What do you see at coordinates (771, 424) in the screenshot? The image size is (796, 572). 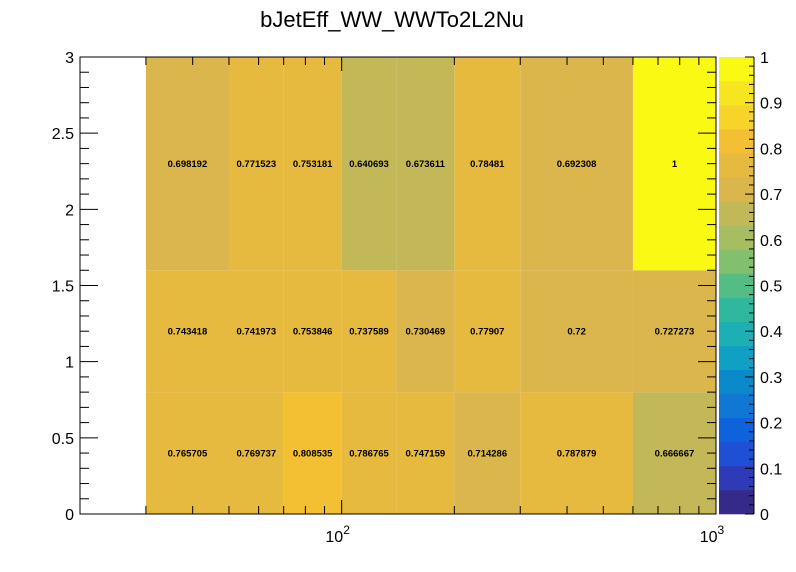 I see `z-tick-label: 0.2` at bounding box center [771, 424].